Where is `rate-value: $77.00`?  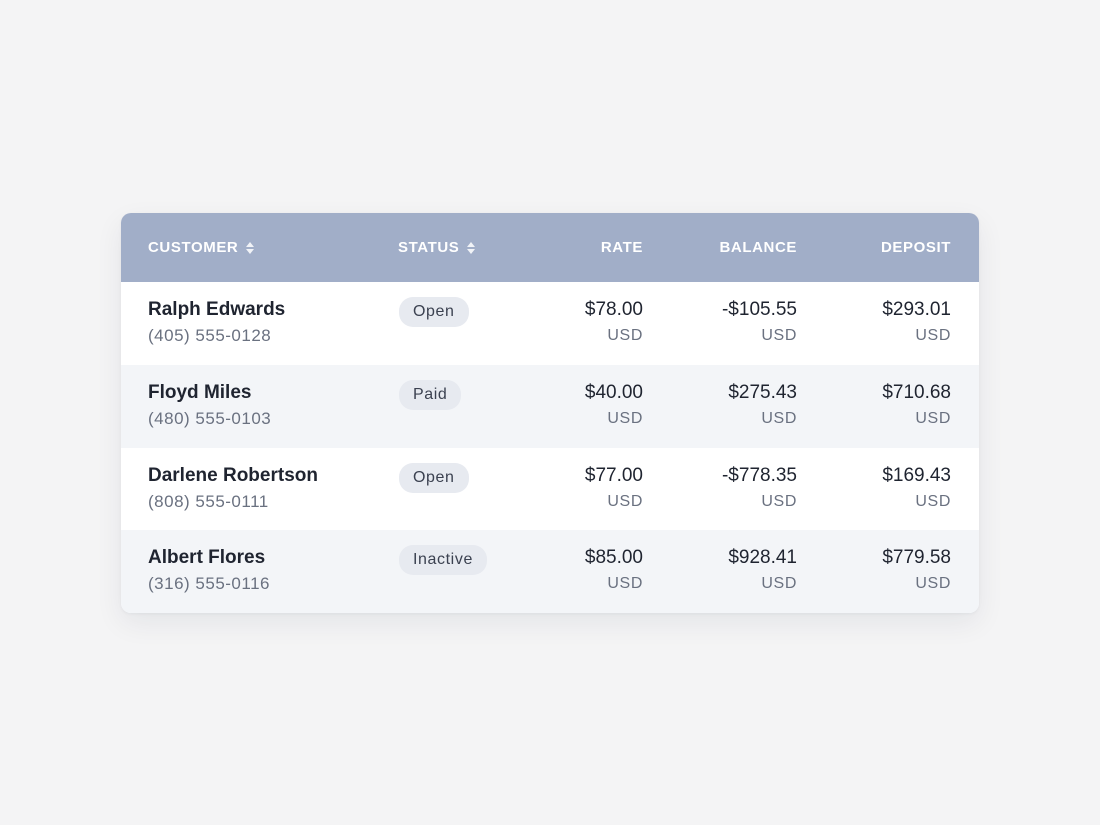
rate-value: $77.00 is located at coordinates (613, 475).